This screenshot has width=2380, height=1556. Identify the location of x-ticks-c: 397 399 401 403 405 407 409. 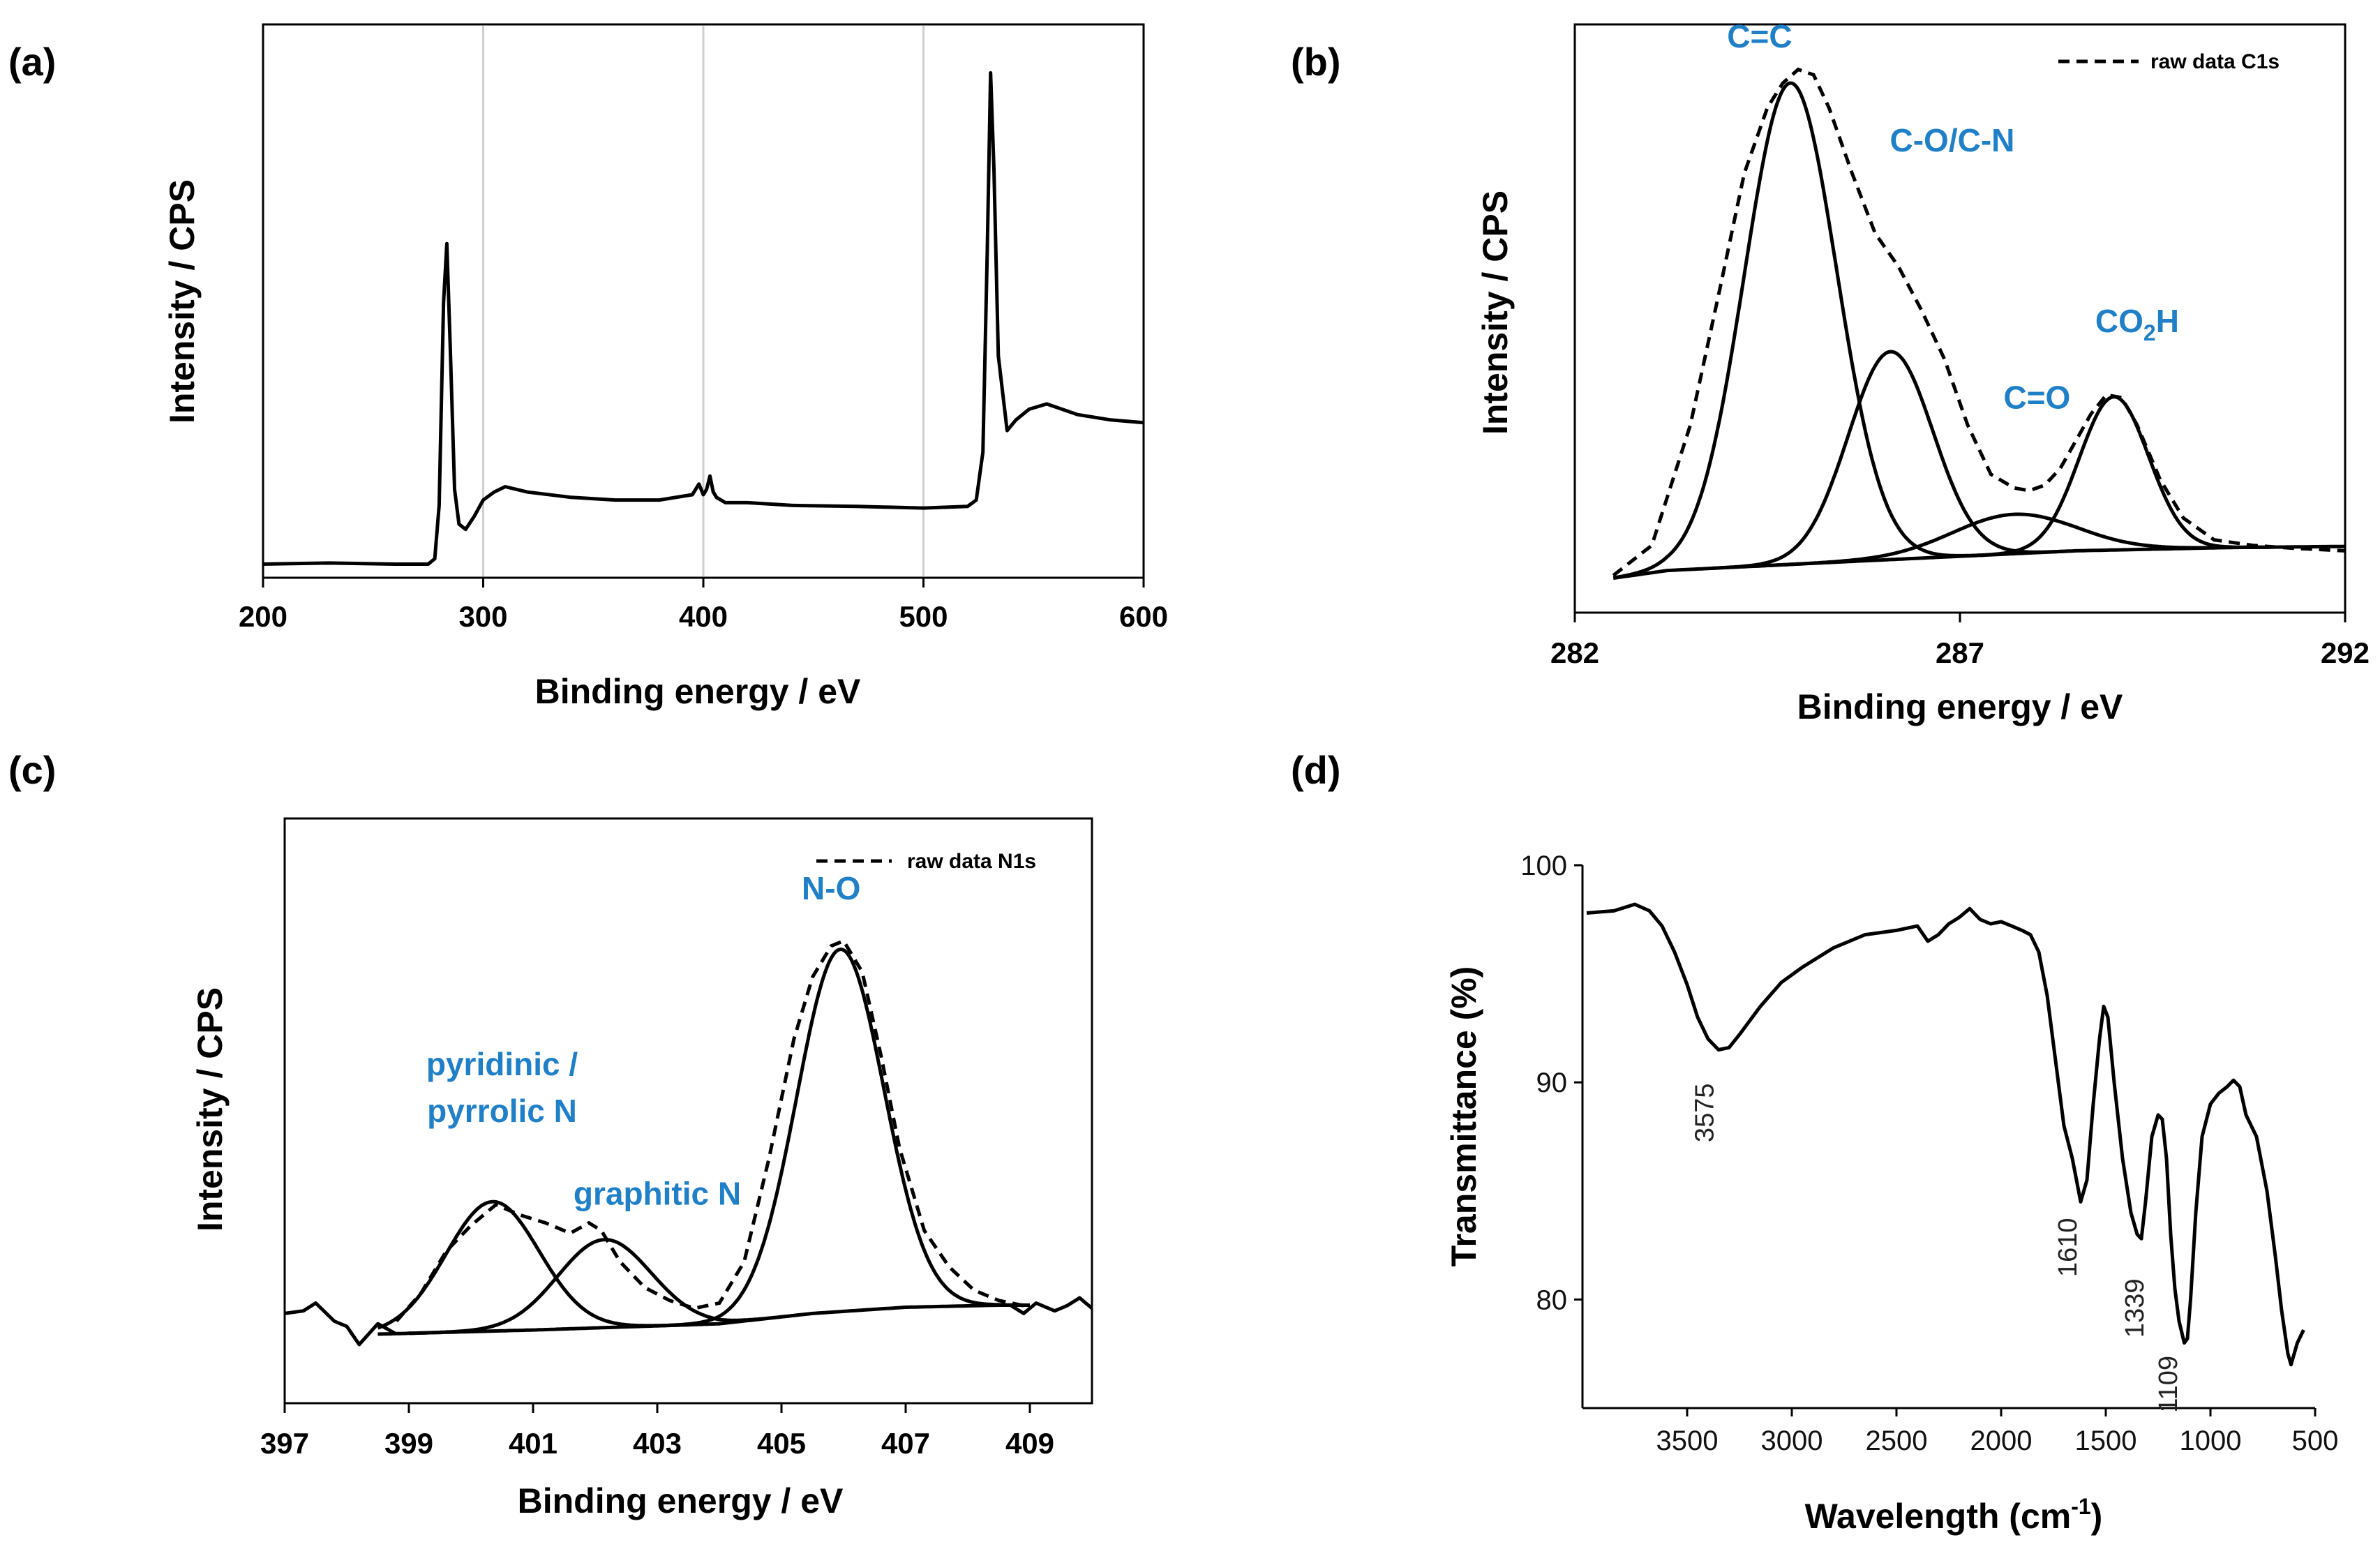
(657, 1431).